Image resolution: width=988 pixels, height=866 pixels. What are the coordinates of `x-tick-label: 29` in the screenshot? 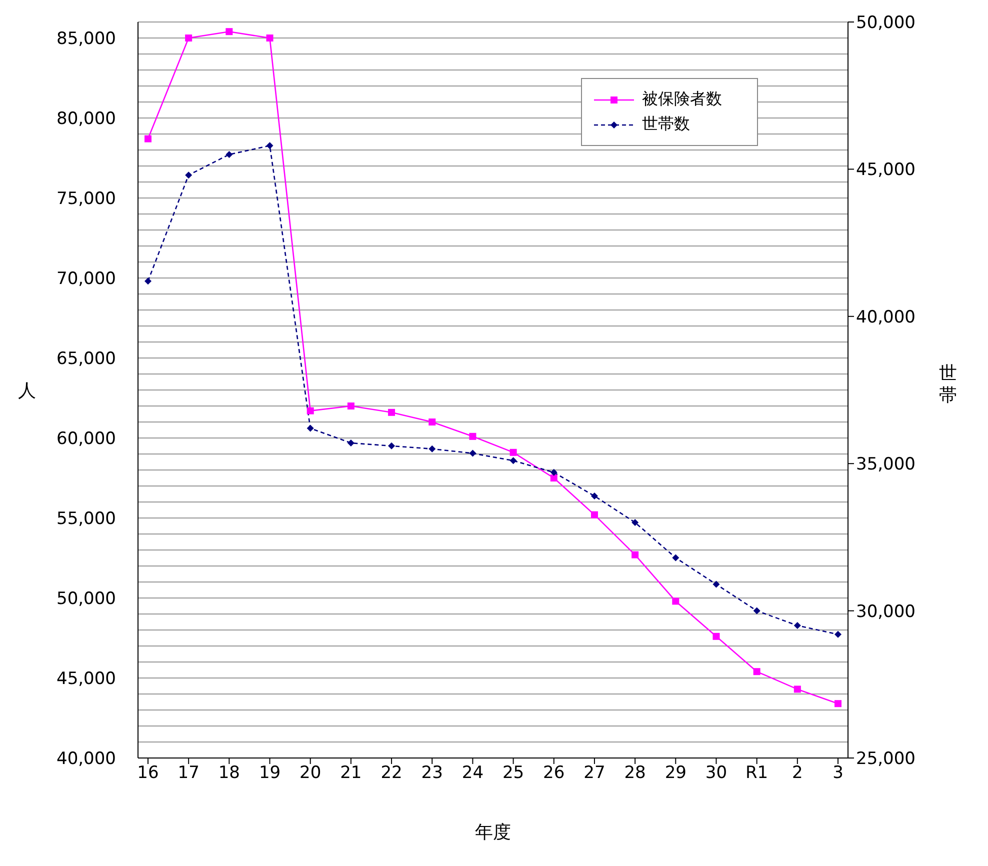 It's located at (675, 773).